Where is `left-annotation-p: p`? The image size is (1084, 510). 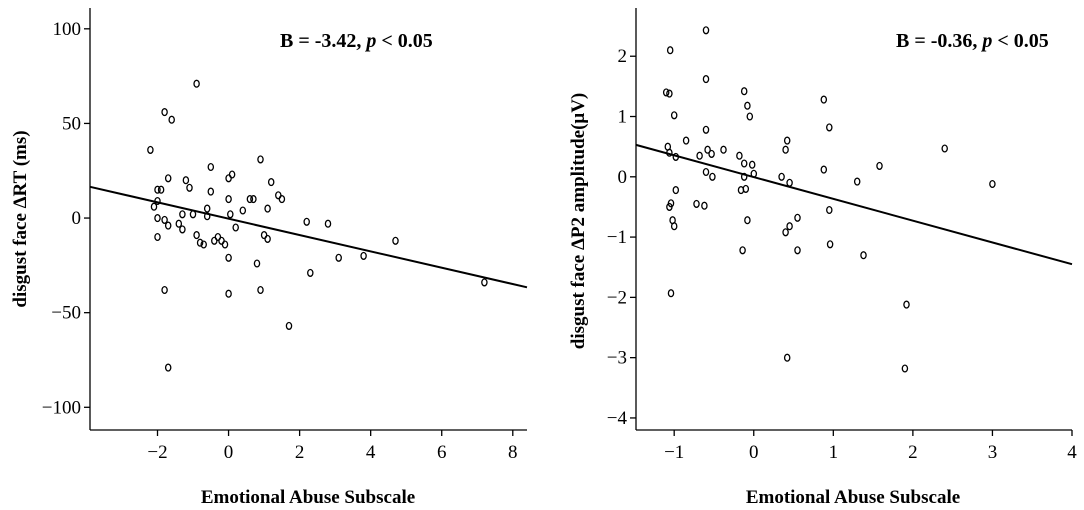
left-annotation-p: p is located at coordinates (370, 41).